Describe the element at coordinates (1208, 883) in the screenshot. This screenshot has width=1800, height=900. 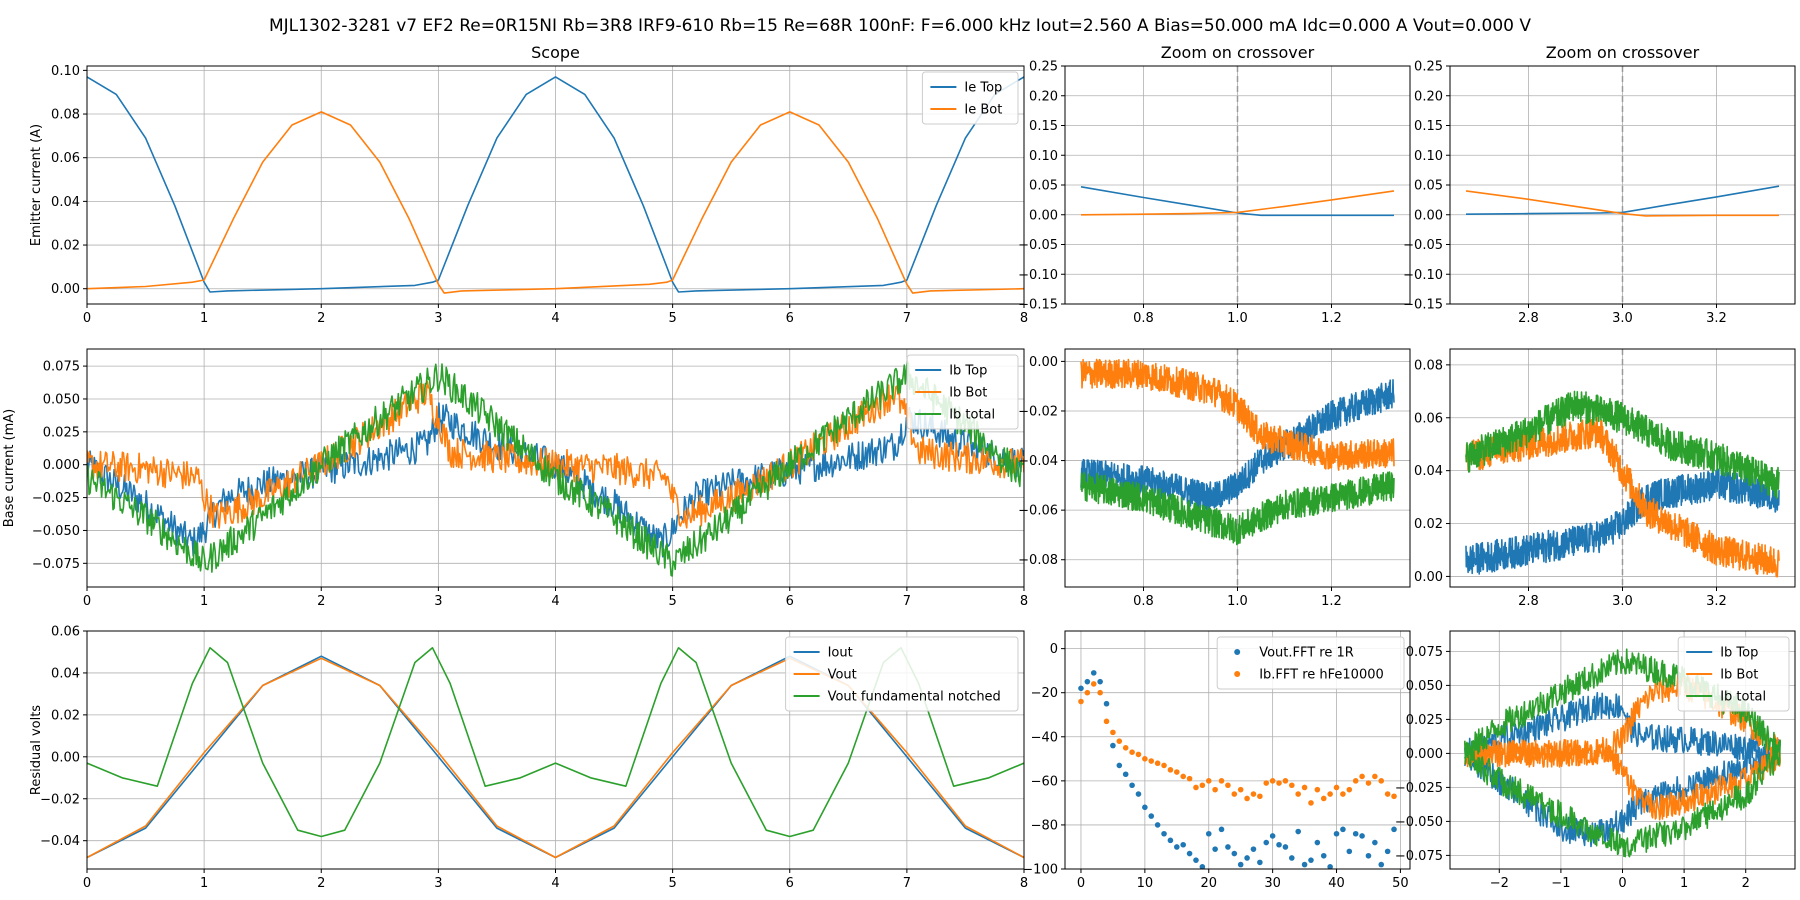
I see `x-tick-label: 20` at that location.